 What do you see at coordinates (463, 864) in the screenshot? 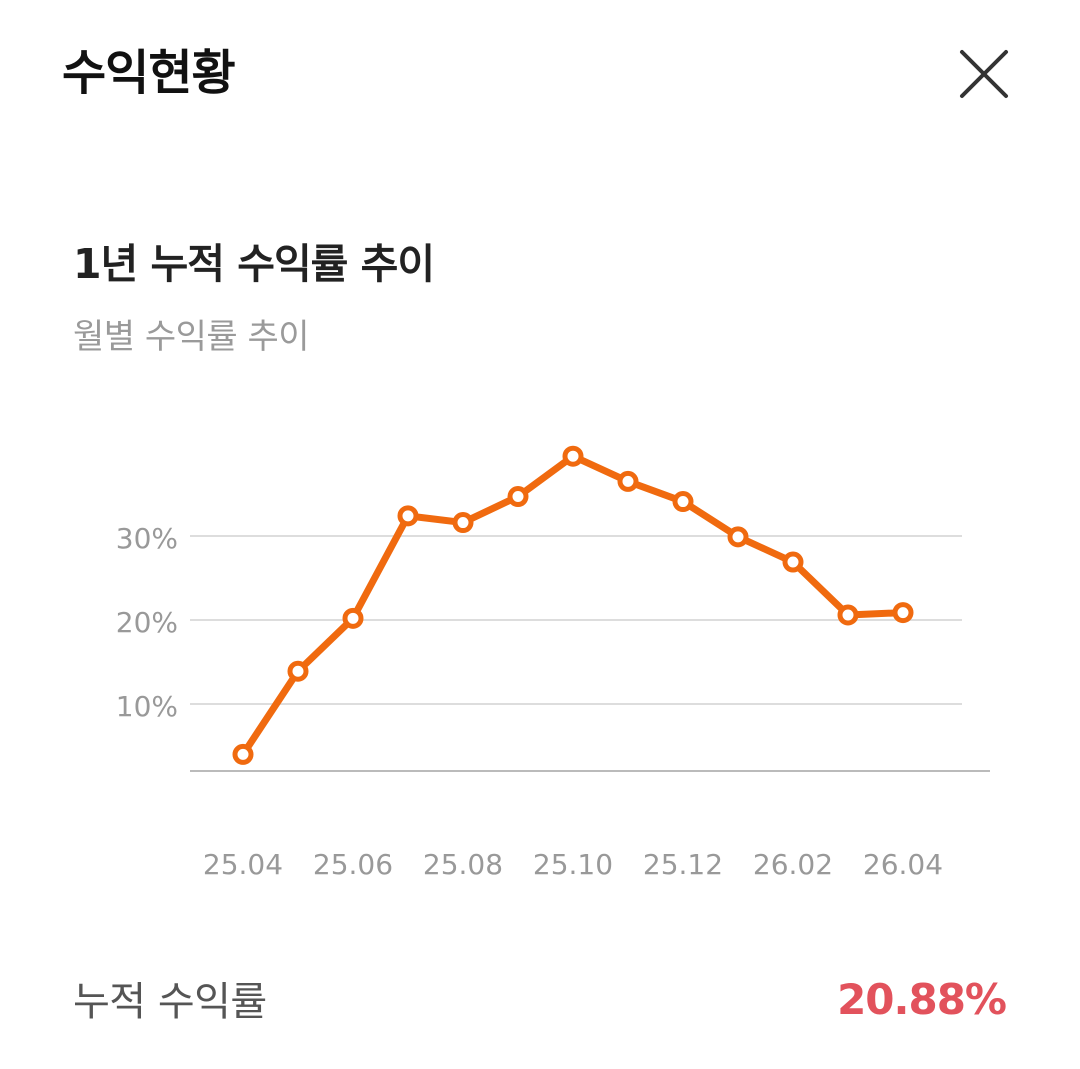
I see `x-tick-label: 25.08` at bounding box center [463, 864].